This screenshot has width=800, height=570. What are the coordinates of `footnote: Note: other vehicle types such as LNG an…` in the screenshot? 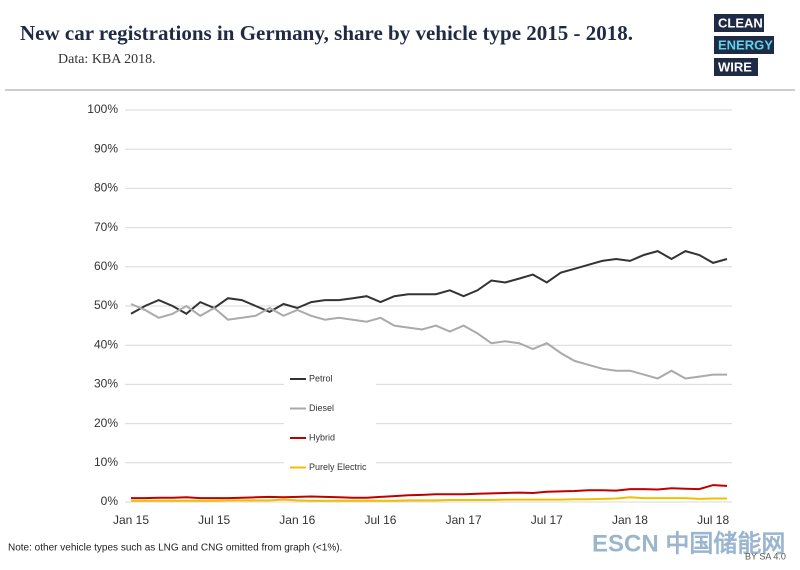 It's located at (175, 548).